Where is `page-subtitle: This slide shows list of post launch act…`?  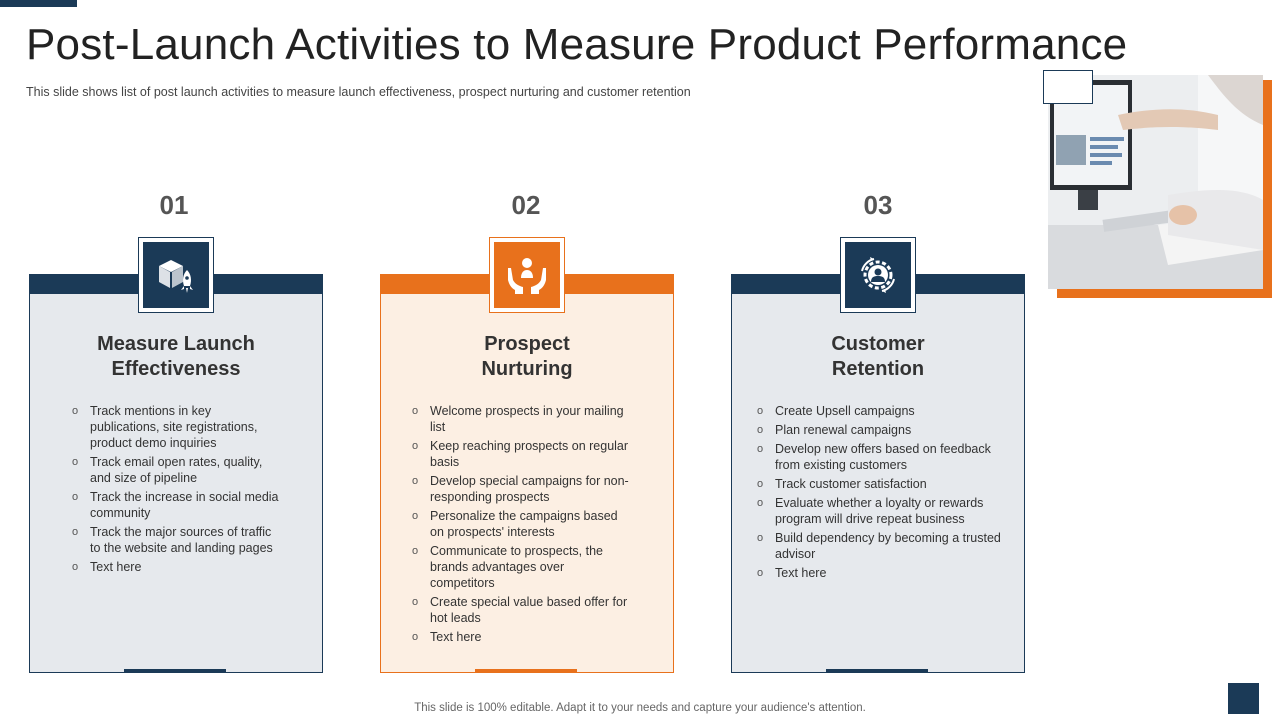 page-subtitle: This slide shows list of post launch act… is located at coordinates (358, 92).